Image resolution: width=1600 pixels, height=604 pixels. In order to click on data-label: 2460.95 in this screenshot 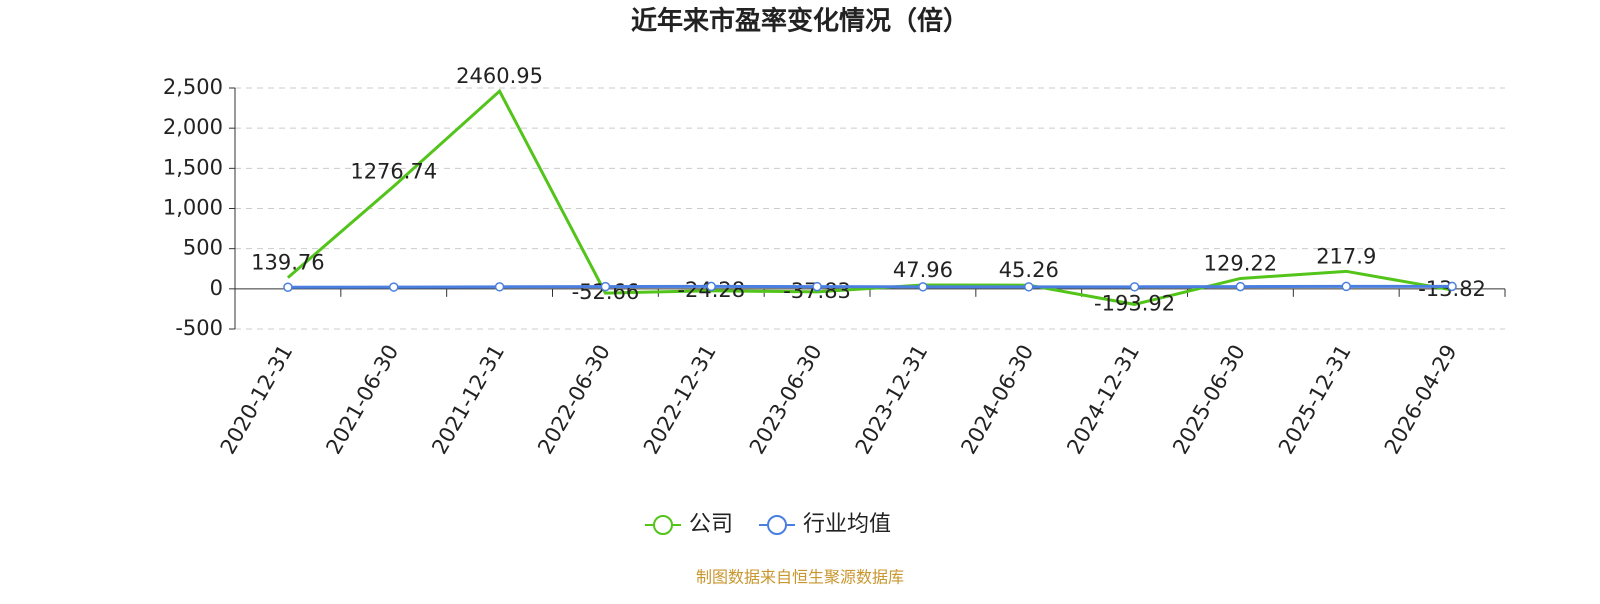, I will do `click(499, 76)`.